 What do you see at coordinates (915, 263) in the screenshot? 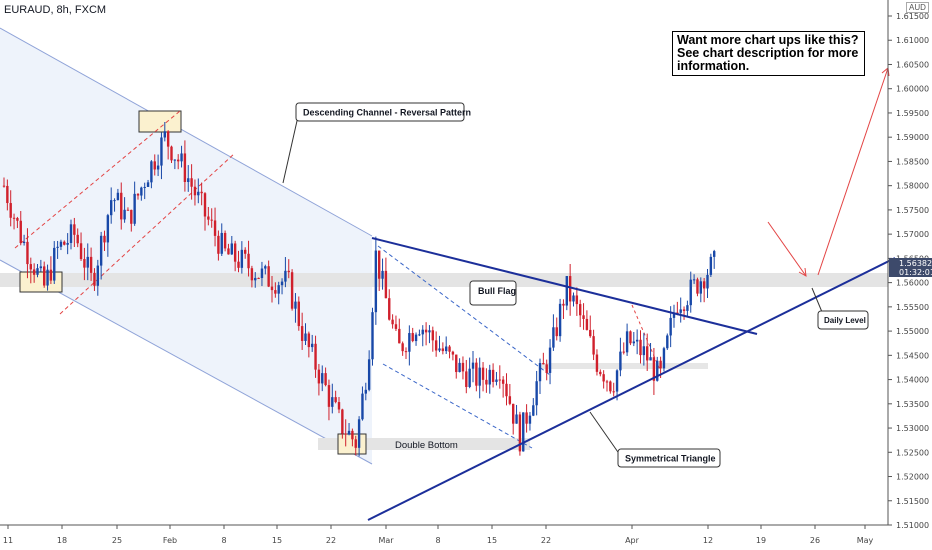
I see `last-price-value: 1.56382` at bounding box center [915, 263].